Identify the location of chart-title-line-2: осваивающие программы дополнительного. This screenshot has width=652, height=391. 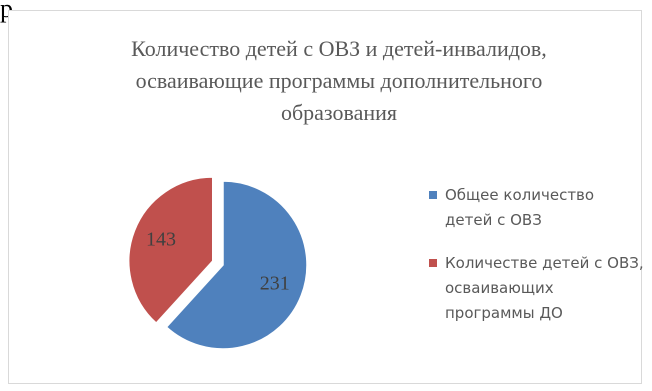
(339, 80).